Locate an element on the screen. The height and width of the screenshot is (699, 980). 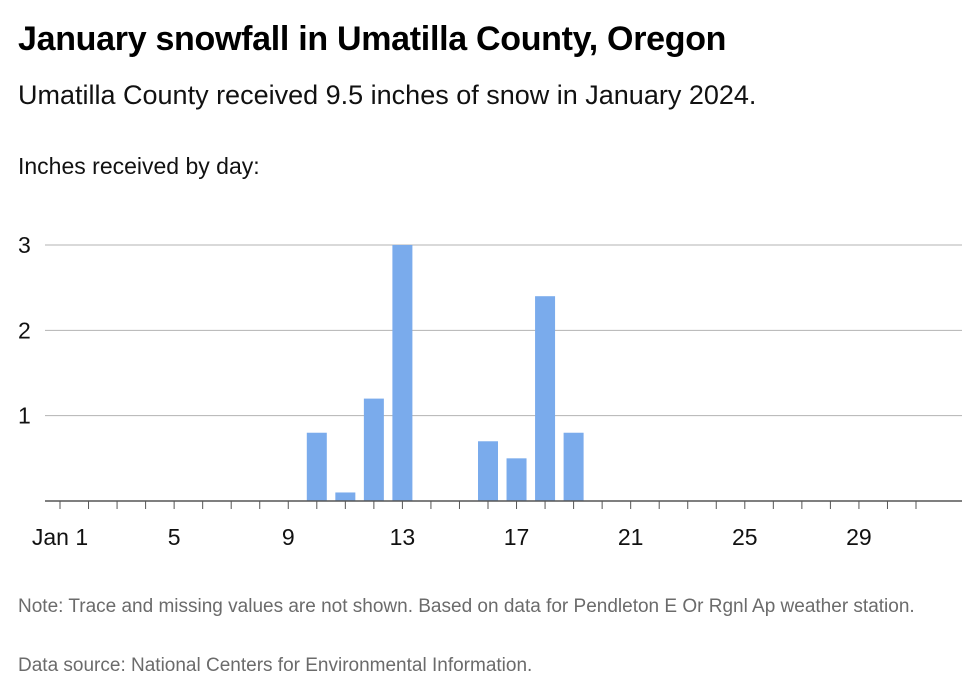
x-tick-label: 9 is located at coordinates (288, 537).